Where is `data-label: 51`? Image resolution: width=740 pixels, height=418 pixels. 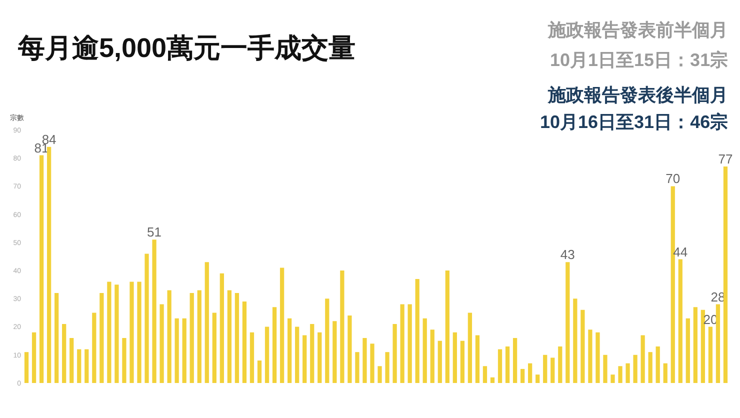 data-label: 51 is located at coordinates (154, 232).